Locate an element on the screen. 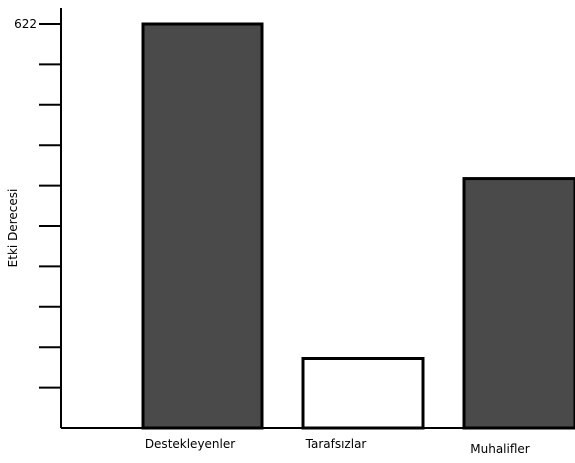 Image resolution: width=575 pixels, height=463 pixels. x-category-label: Destekleyenler is located at coordinates (190, 444).